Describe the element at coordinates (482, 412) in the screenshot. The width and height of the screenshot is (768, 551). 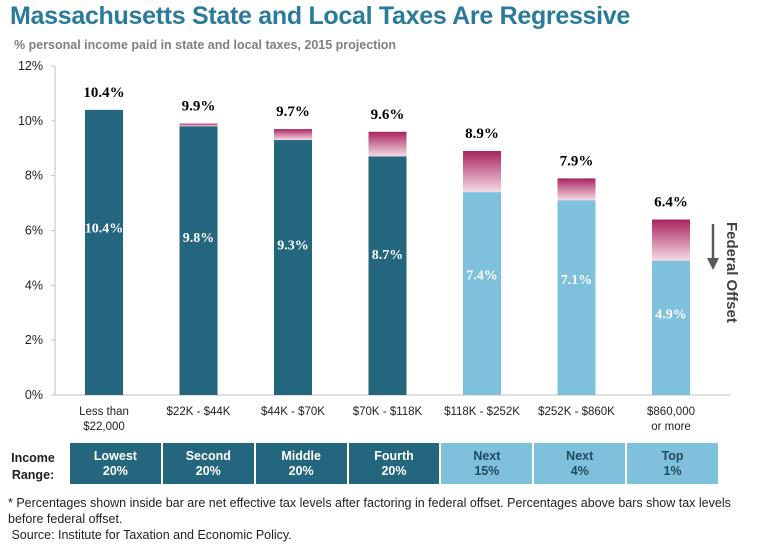
I see `x-category-label: $118K - $252K` at that location.